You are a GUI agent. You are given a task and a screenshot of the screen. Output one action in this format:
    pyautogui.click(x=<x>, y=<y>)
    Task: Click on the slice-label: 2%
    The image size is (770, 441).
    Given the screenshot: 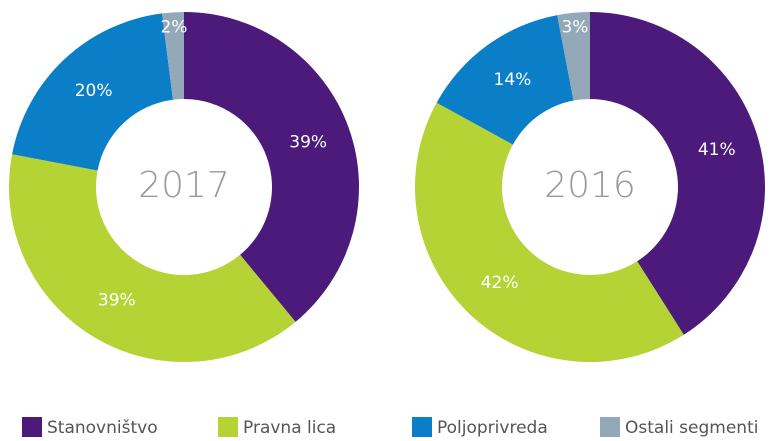 What is the action you would take?
    pyautogui.click(x=173, y=27)
    